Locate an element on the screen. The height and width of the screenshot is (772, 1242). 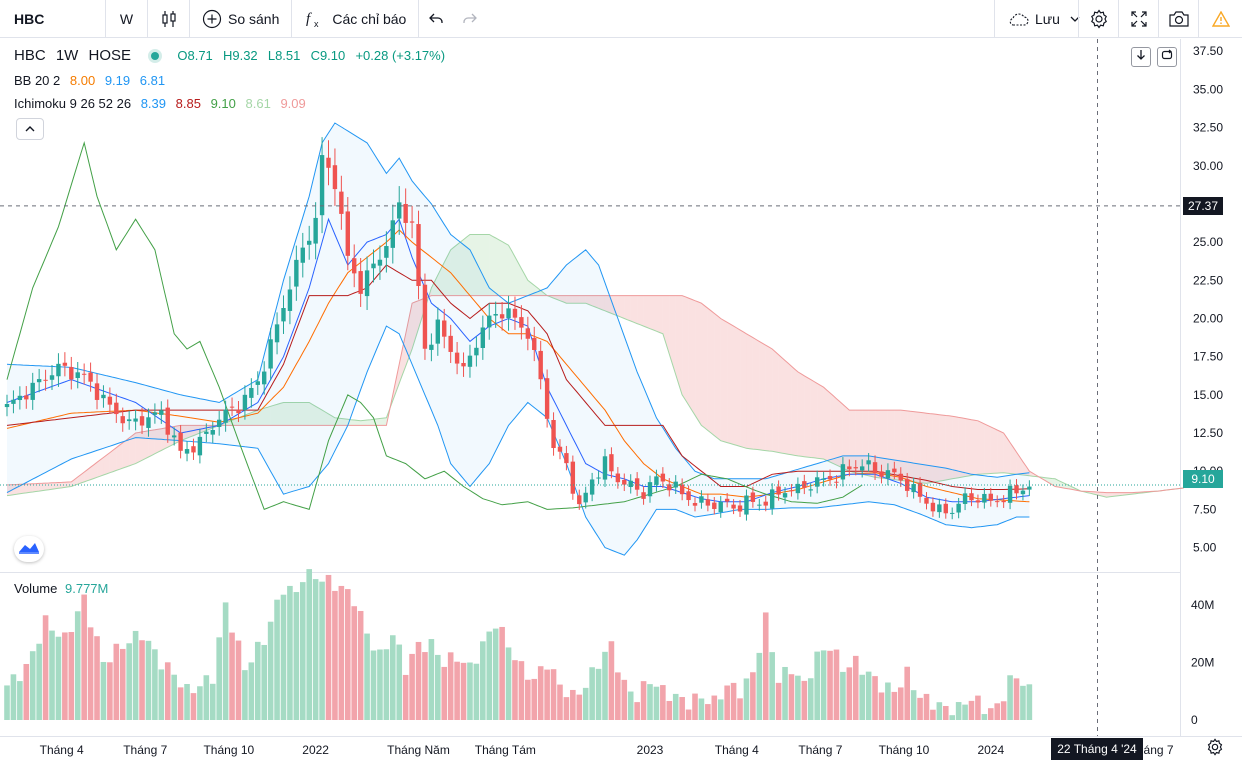
fullscreen-button is located at coordinates (1138, 19).